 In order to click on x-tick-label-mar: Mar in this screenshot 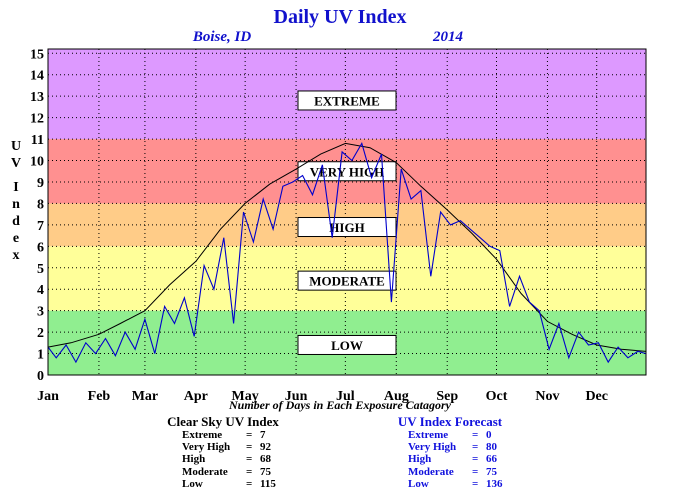, I will do `click(145, 396)`.